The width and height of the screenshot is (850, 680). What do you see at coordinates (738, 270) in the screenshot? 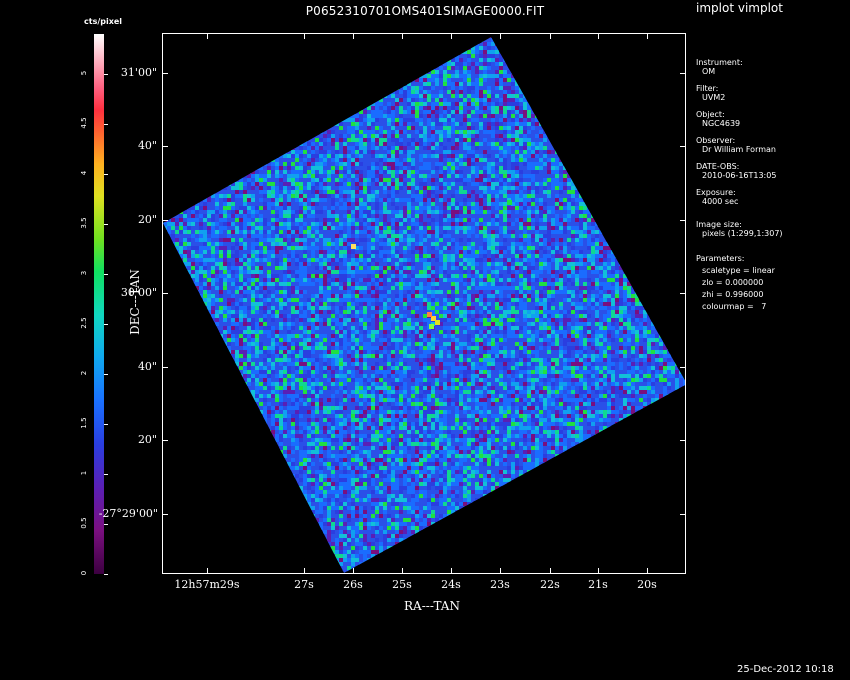
I see `param-scaletype: scaletype = linear` at bounding box center [738, 270].